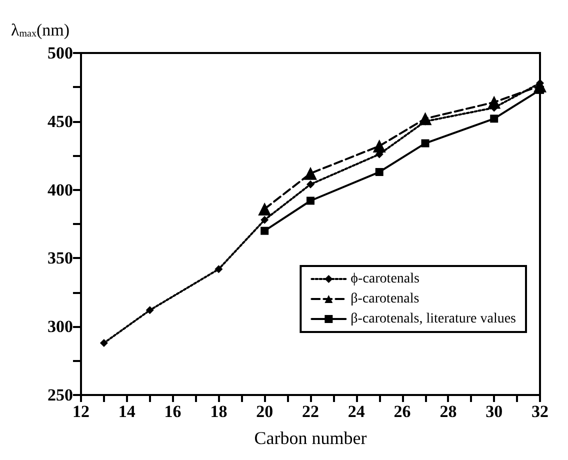 Image resolution: width=568 pixels, height=460 pixels. What do you see at coordinates (60, 395) in the screenshot?
I see `y-tick-label: 250` at bounding box center [60, 395].